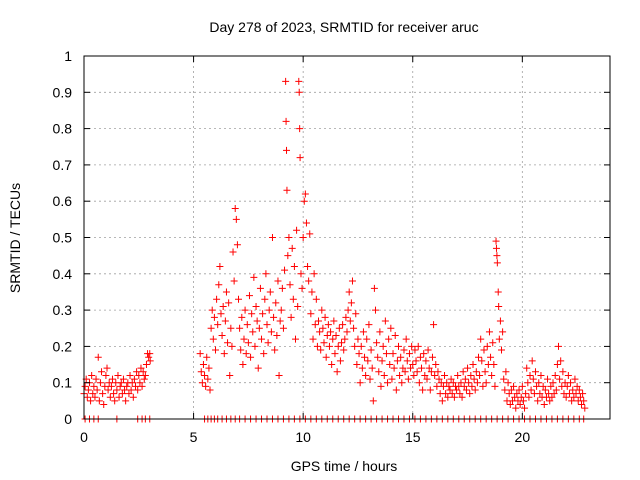  Describe the element at coordinates (63, 274) in the screenshot. I see `y-tick-label: 0.4` at that location.